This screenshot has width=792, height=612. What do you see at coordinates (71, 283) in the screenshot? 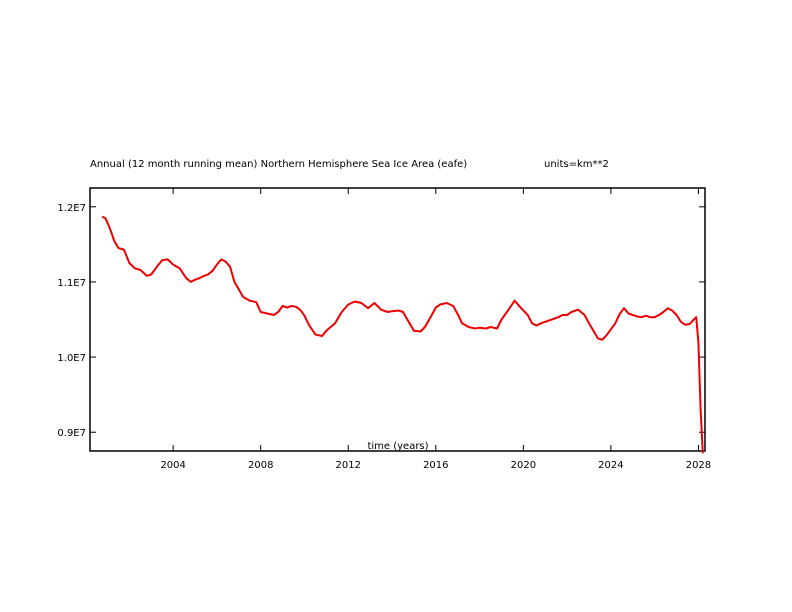
I see `y-tick-label: 1.1E7` at bounding box center [71, 283].